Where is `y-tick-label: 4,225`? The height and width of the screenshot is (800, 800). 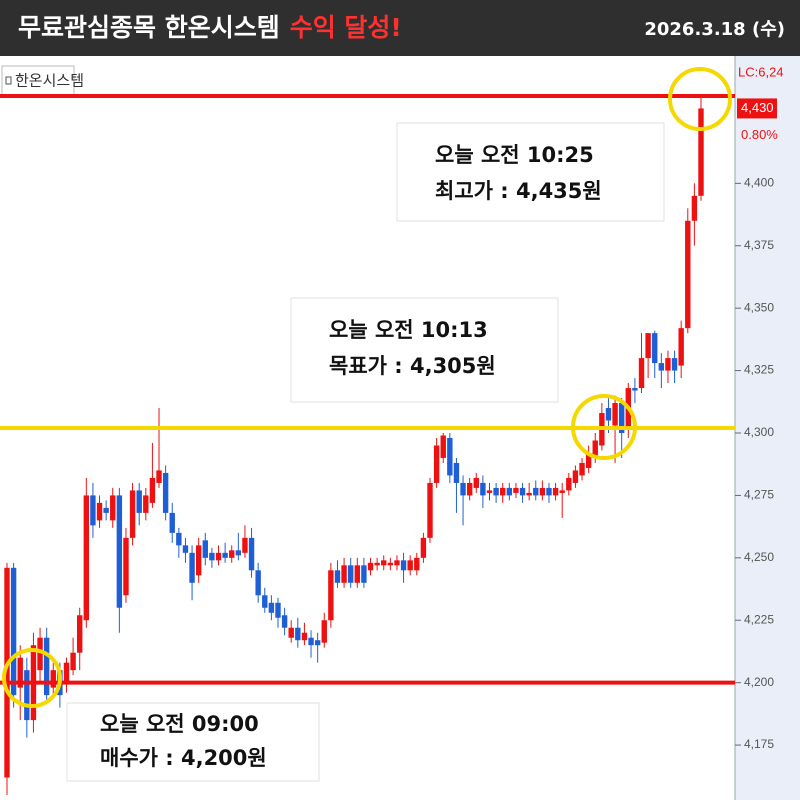 y-tick-label: 4,225 is located at coordinates (759, 619).